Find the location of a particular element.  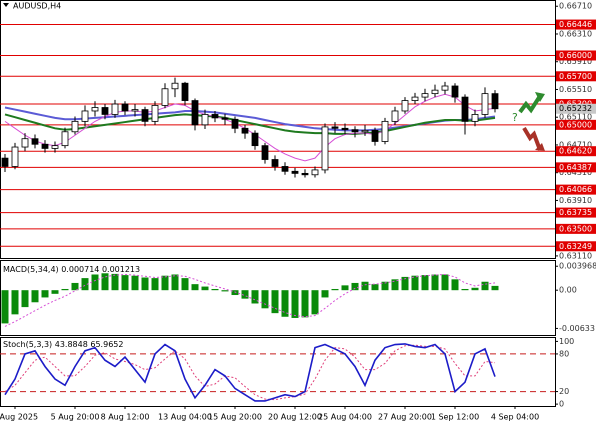

level-label: 0.65000 is located at coordinates (575, 124).